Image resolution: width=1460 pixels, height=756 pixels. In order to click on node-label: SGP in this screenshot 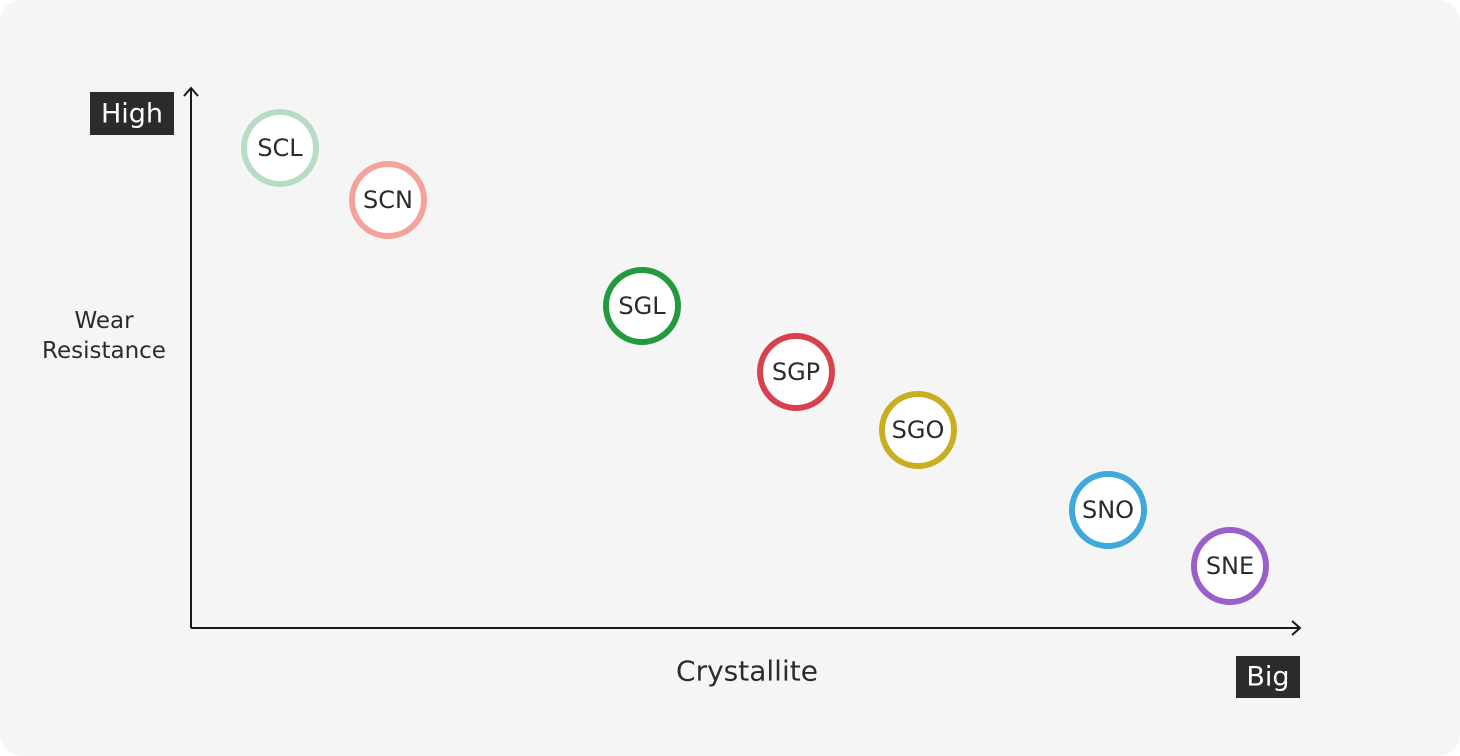, I will do `click(796, 372)`.